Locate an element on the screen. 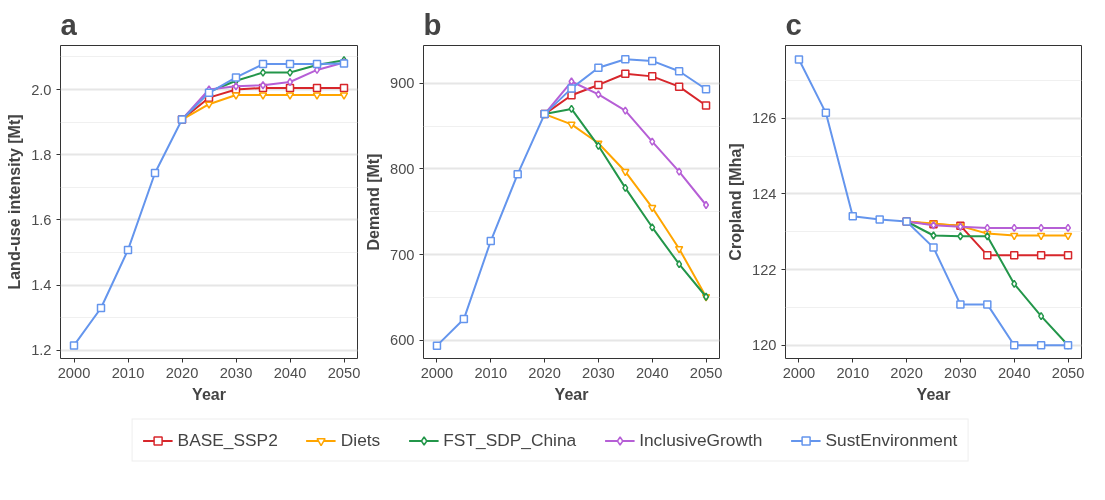 The image size is (1105, 500). y-tick-label: 900 is located at coordinates (402, 83).